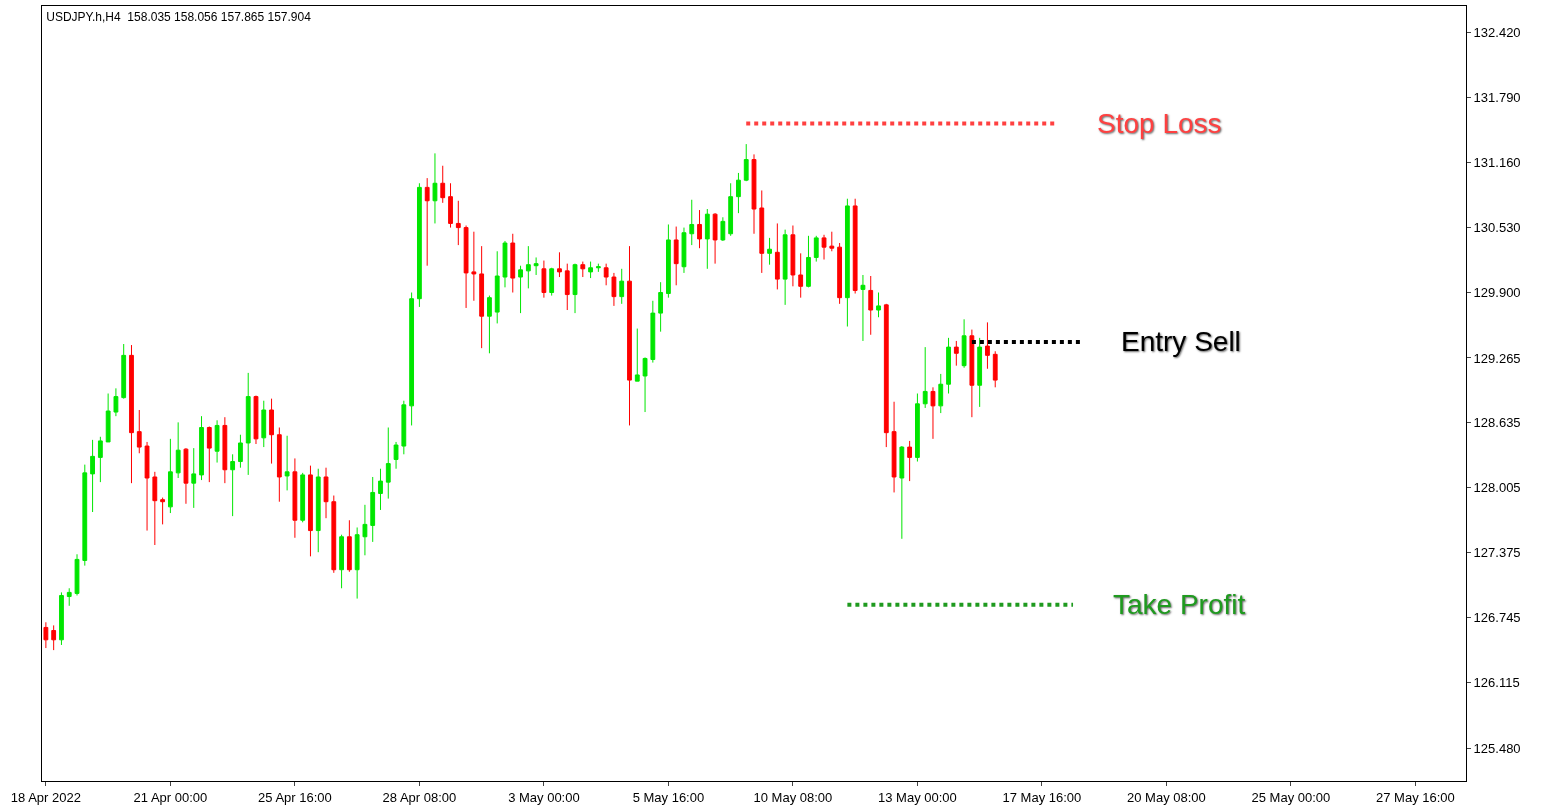  What do you see at coordinates (295, 797) in the screenshot?
I see `x-tick-label: 25 Apr 16:00` at bounding box center [295, 797].